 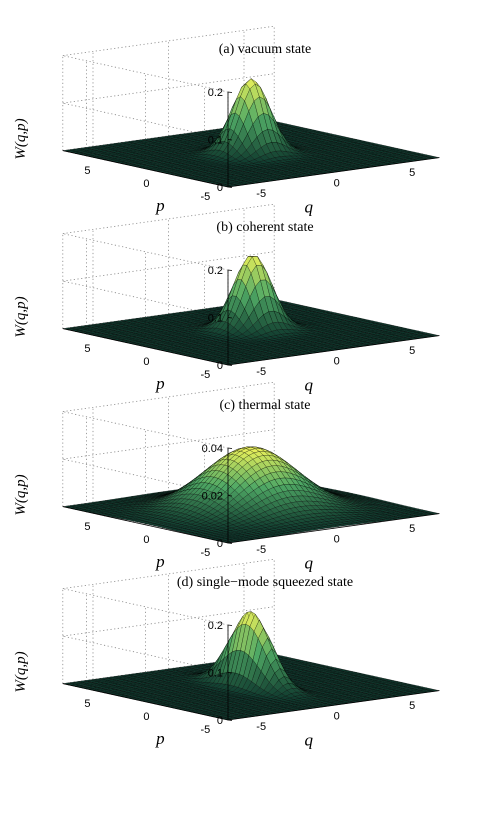 I want to click on p-axis: -5 0 5, so click(x=145, y=176).